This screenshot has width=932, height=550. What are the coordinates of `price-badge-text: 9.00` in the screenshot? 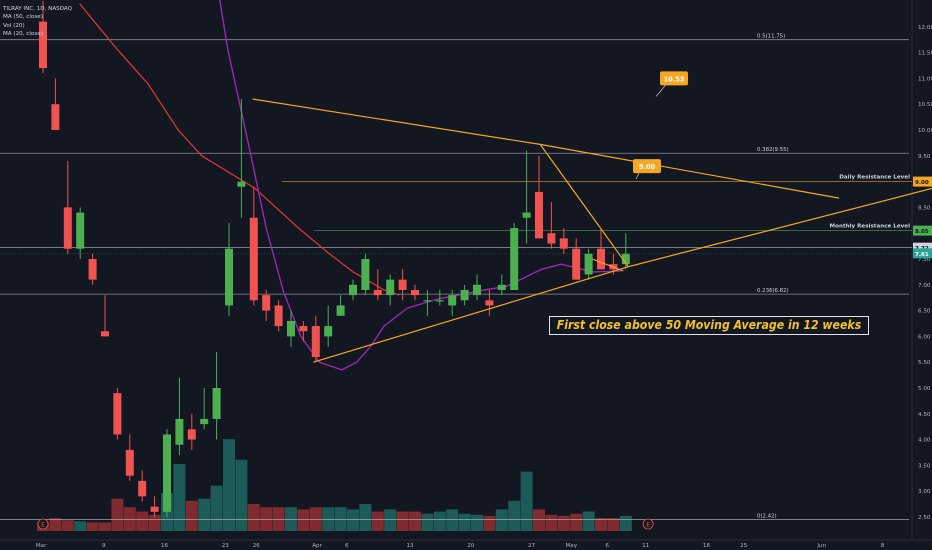 It's located at (647, 167).